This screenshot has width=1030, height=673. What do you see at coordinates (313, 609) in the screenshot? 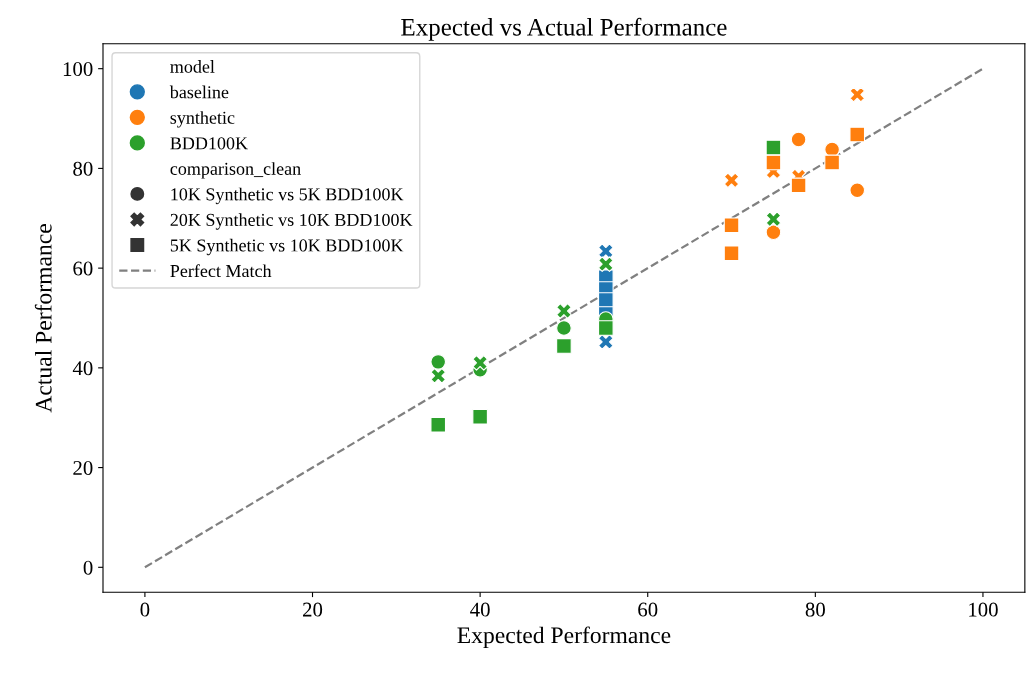
I see `x-tick-label: 20` at bounding box center [313, 609].